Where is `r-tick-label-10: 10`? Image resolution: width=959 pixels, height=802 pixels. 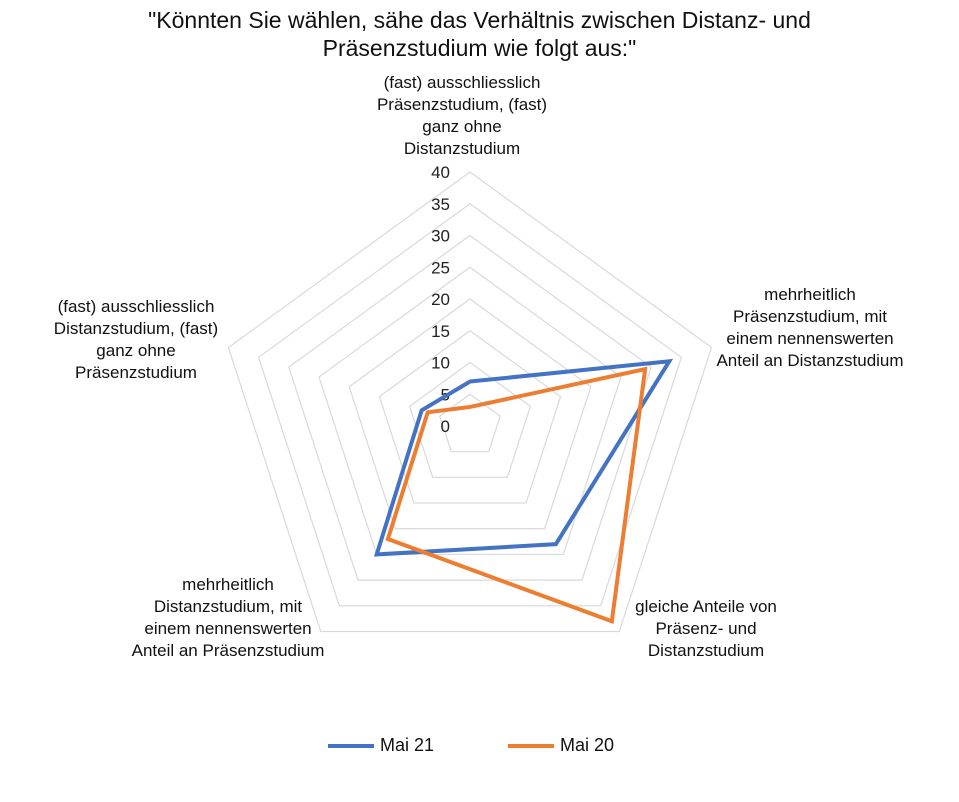 r-tick-label-10: 10 is located at coordinates (440, 363).